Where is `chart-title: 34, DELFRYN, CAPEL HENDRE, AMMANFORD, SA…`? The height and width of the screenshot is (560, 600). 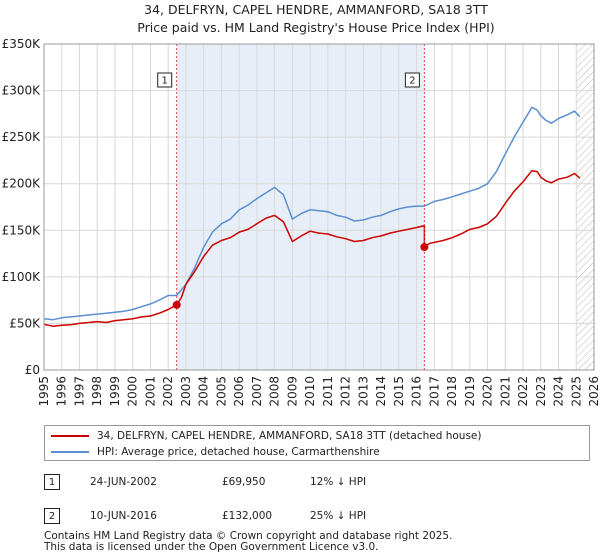 chart-title: 34, DELFRYN, CAPEL HENDRE, AMMANFORD, SA… is located at coordinates (316, 9).